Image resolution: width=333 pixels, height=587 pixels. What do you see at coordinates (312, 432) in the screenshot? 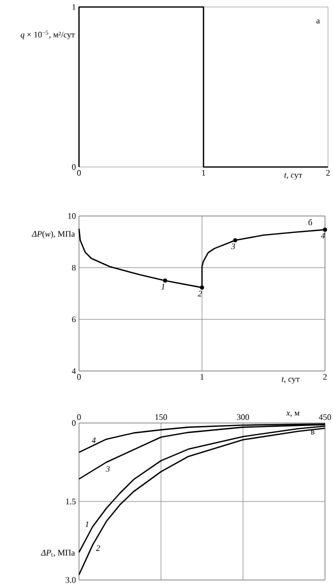
I see `annotation: в` at bounding box center [312, 432].